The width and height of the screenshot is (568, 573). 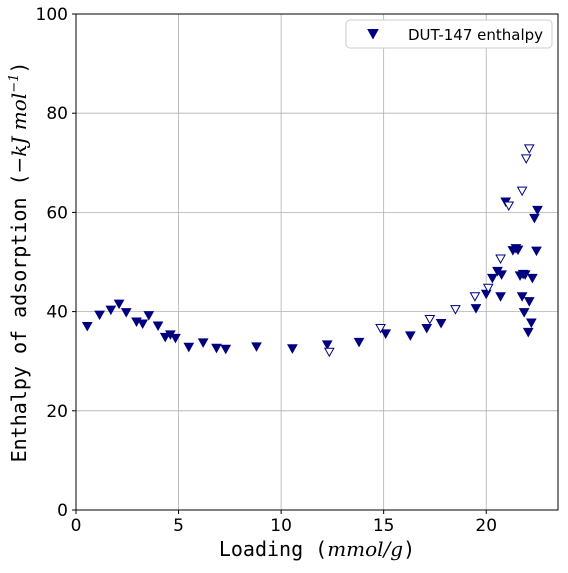 I want to click on y-tick-label: 80, so click(x=57, y=114).